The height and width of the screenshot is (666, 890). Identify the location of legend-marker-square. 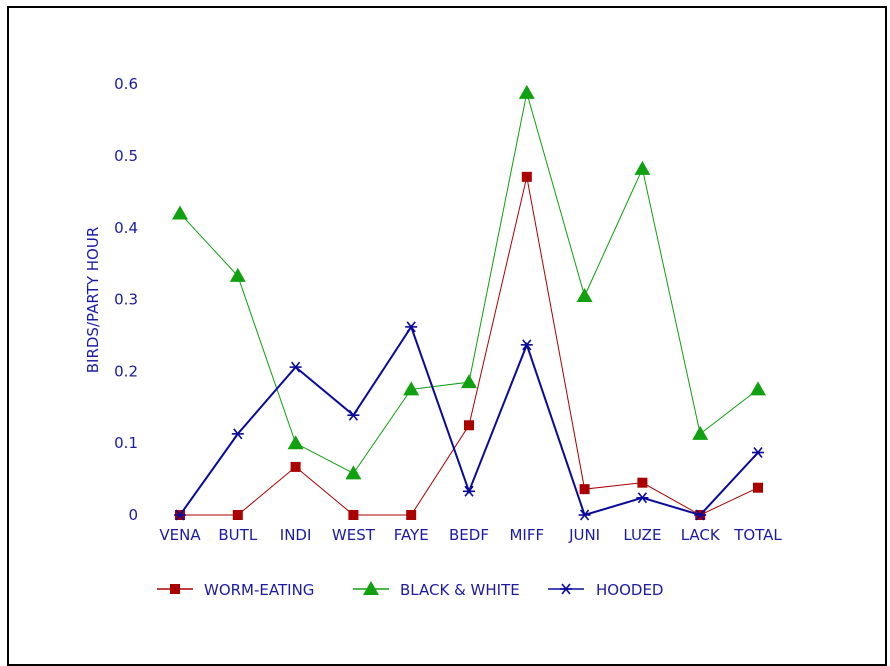
(175, 589).